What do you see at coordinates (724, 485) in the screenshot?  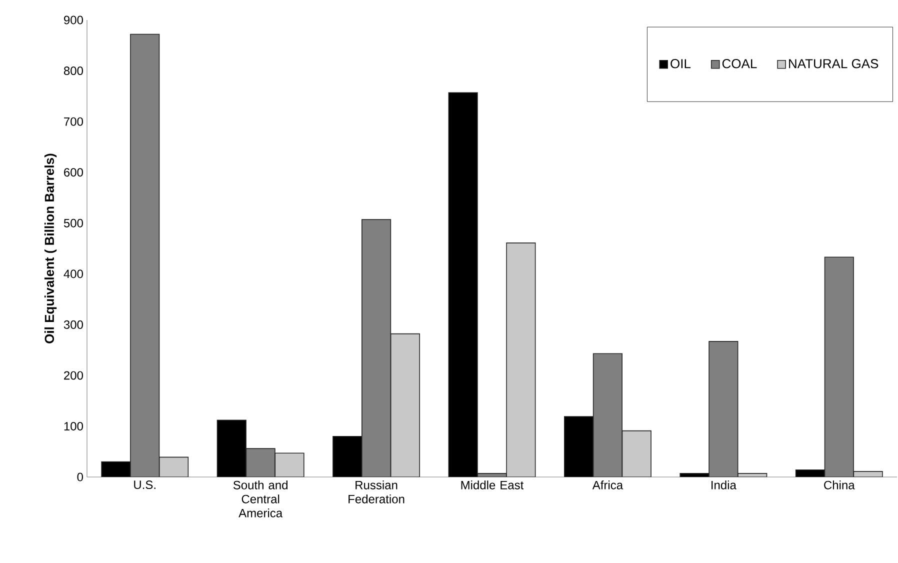 I see `x-tick-label: India` at bounding box center [724, 485].